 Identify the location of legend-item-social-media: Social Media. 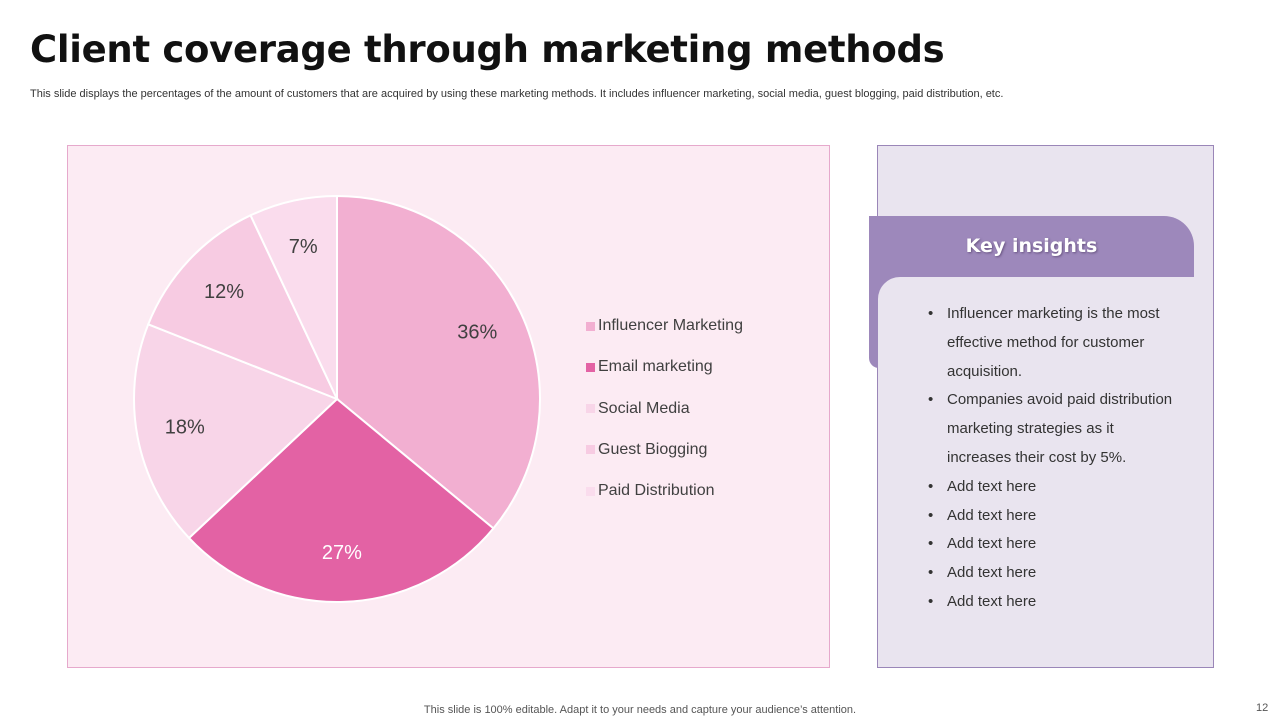
(638, 409).